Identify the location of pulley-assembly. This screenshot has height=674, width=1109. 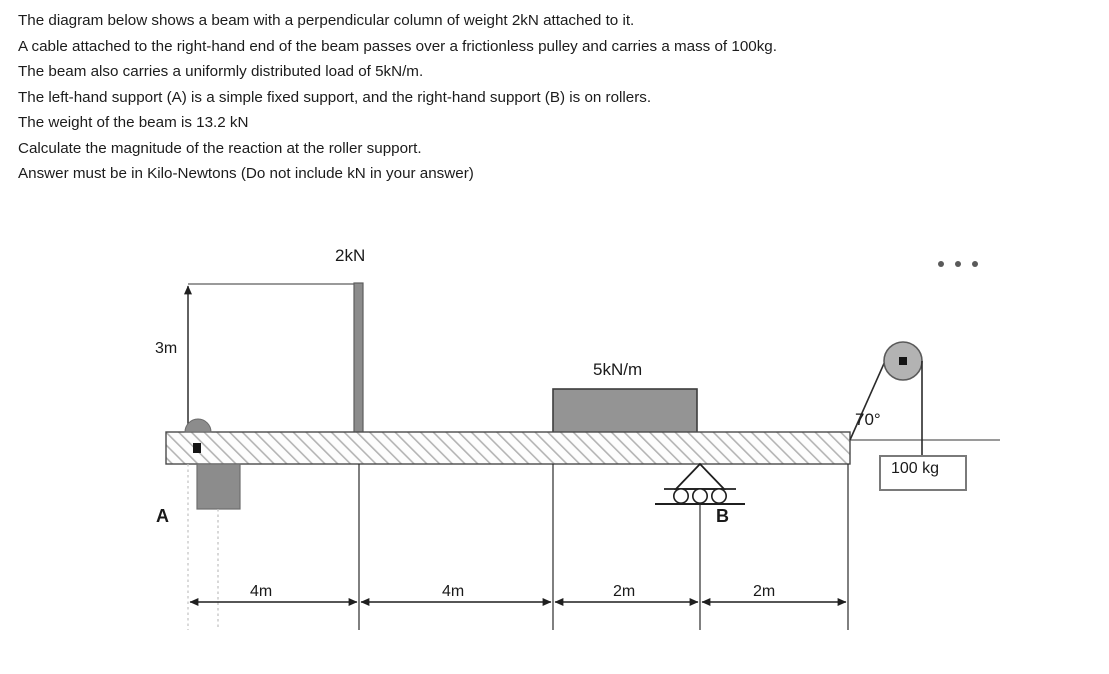
(924, 416).